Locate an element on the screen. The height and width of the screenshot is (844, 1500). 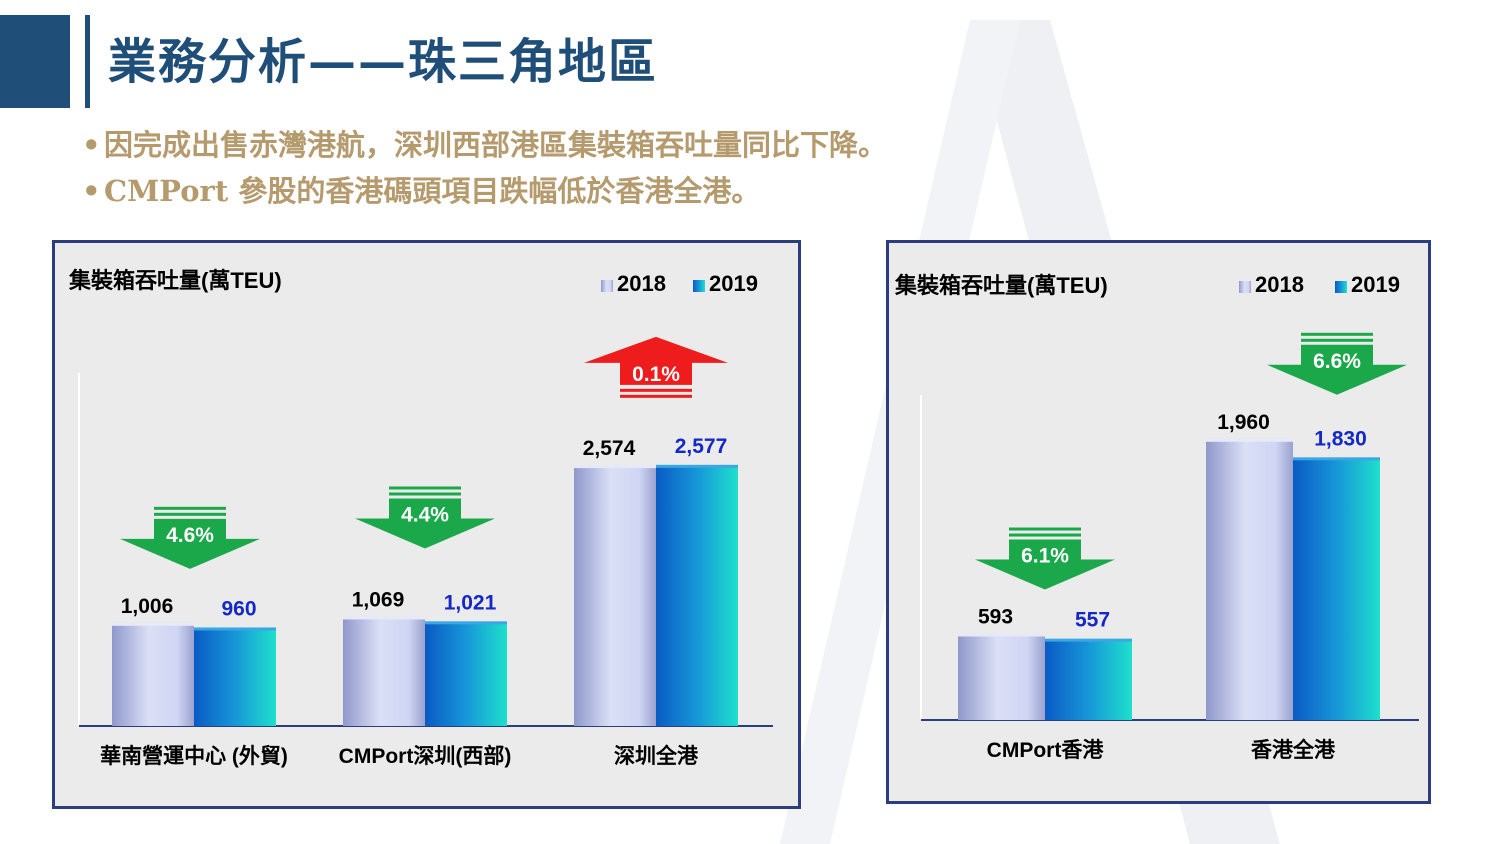
data-label-2019: 1,021 is located at coordinates (470, 602).